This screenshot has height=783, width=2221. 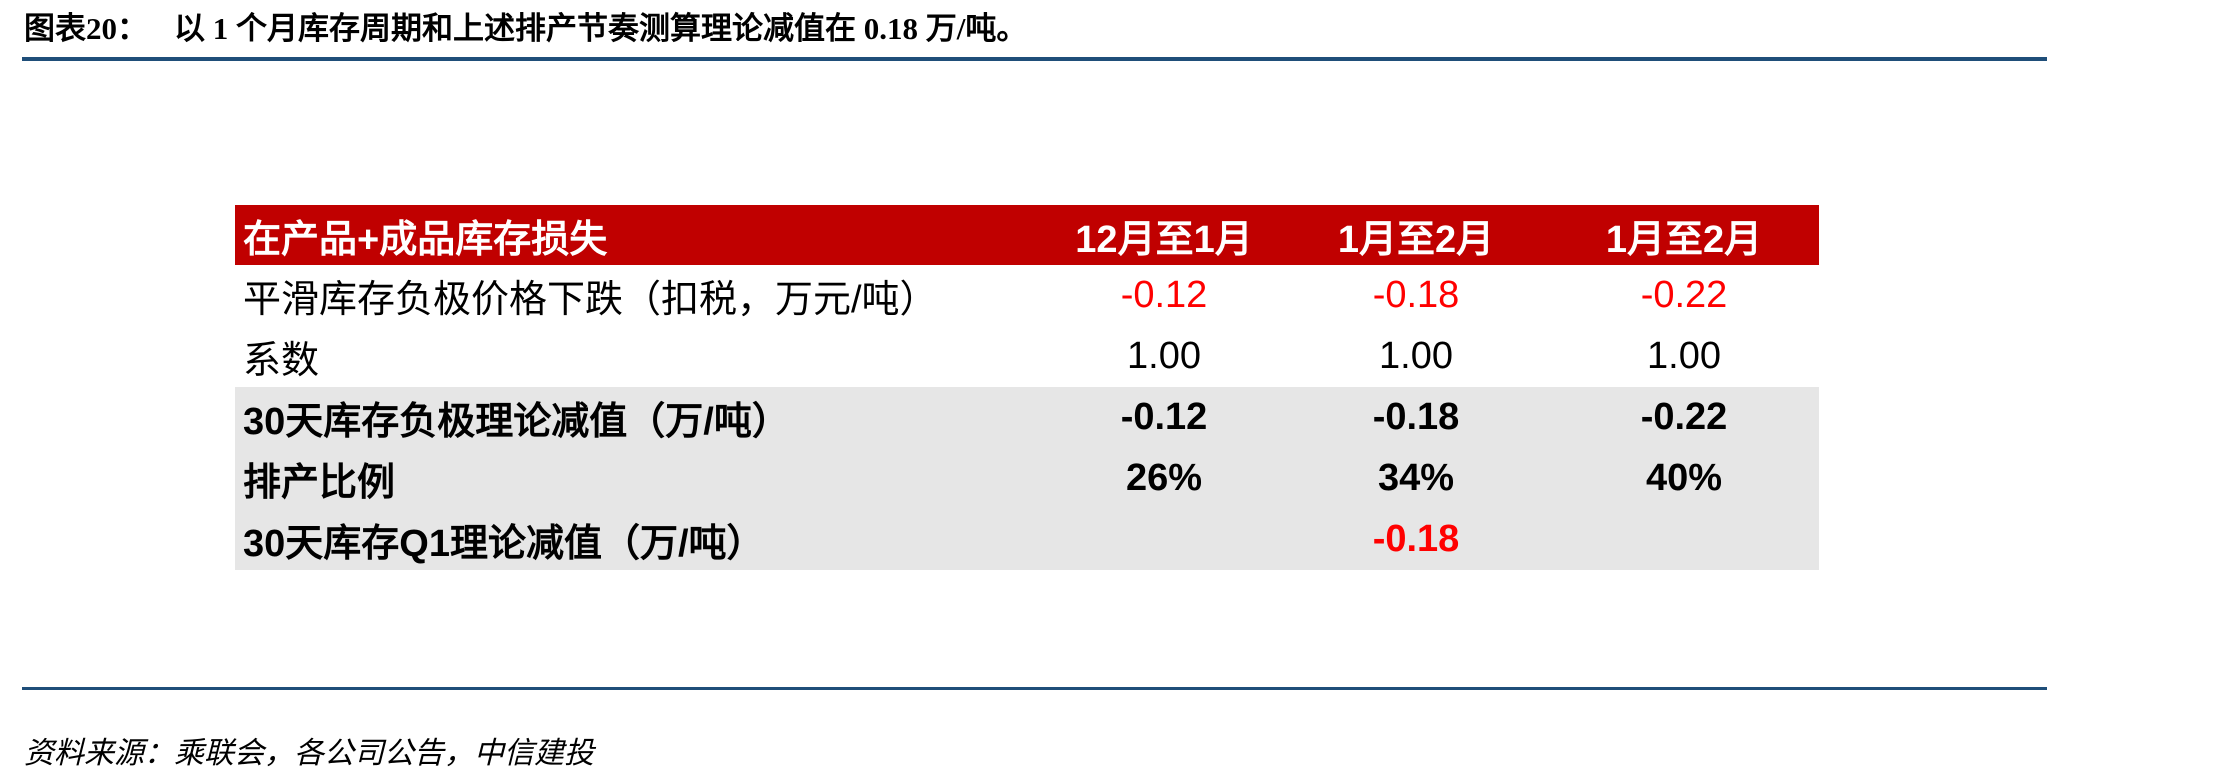 I want to click on table-header-row: 在产品+成品库存损失 12月至1月 1月至2月 1月至2月, so click(x=1027, y=235).